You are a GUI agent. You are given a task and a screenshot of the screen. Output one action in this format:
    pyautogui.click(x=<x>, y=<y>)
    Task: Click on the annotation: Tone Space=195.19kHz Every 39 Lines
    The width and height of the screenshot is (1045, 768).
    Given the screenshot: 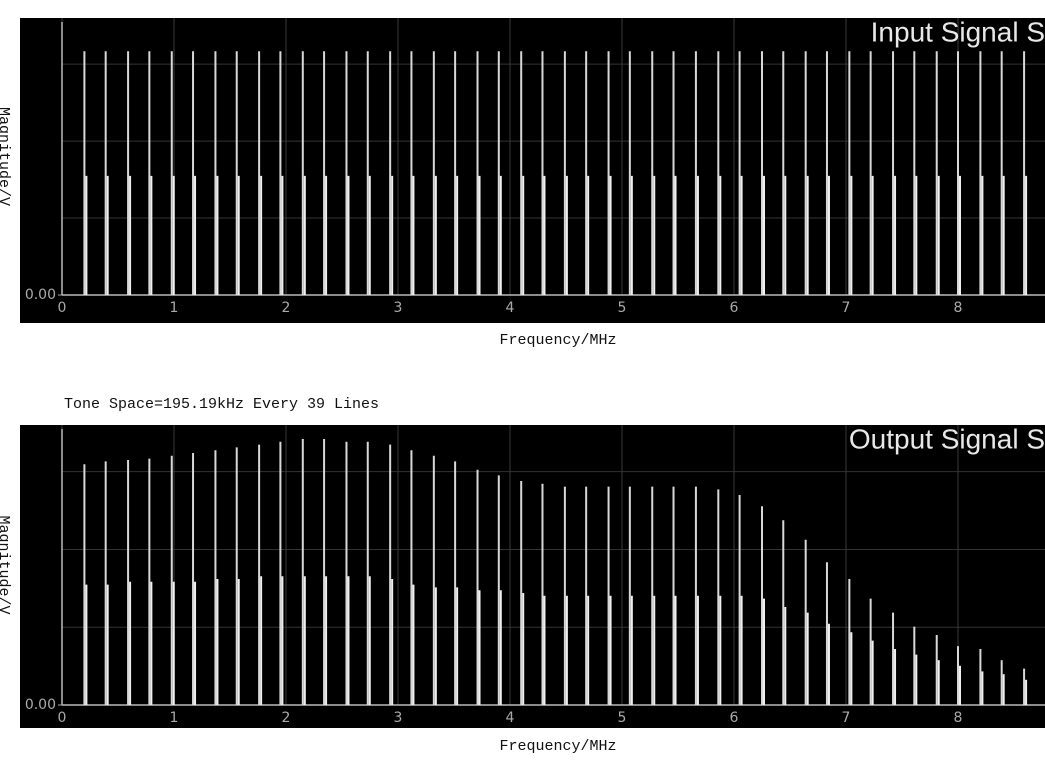 What is the action you would take?
    pyautogui.click(x=221, y=404)
    